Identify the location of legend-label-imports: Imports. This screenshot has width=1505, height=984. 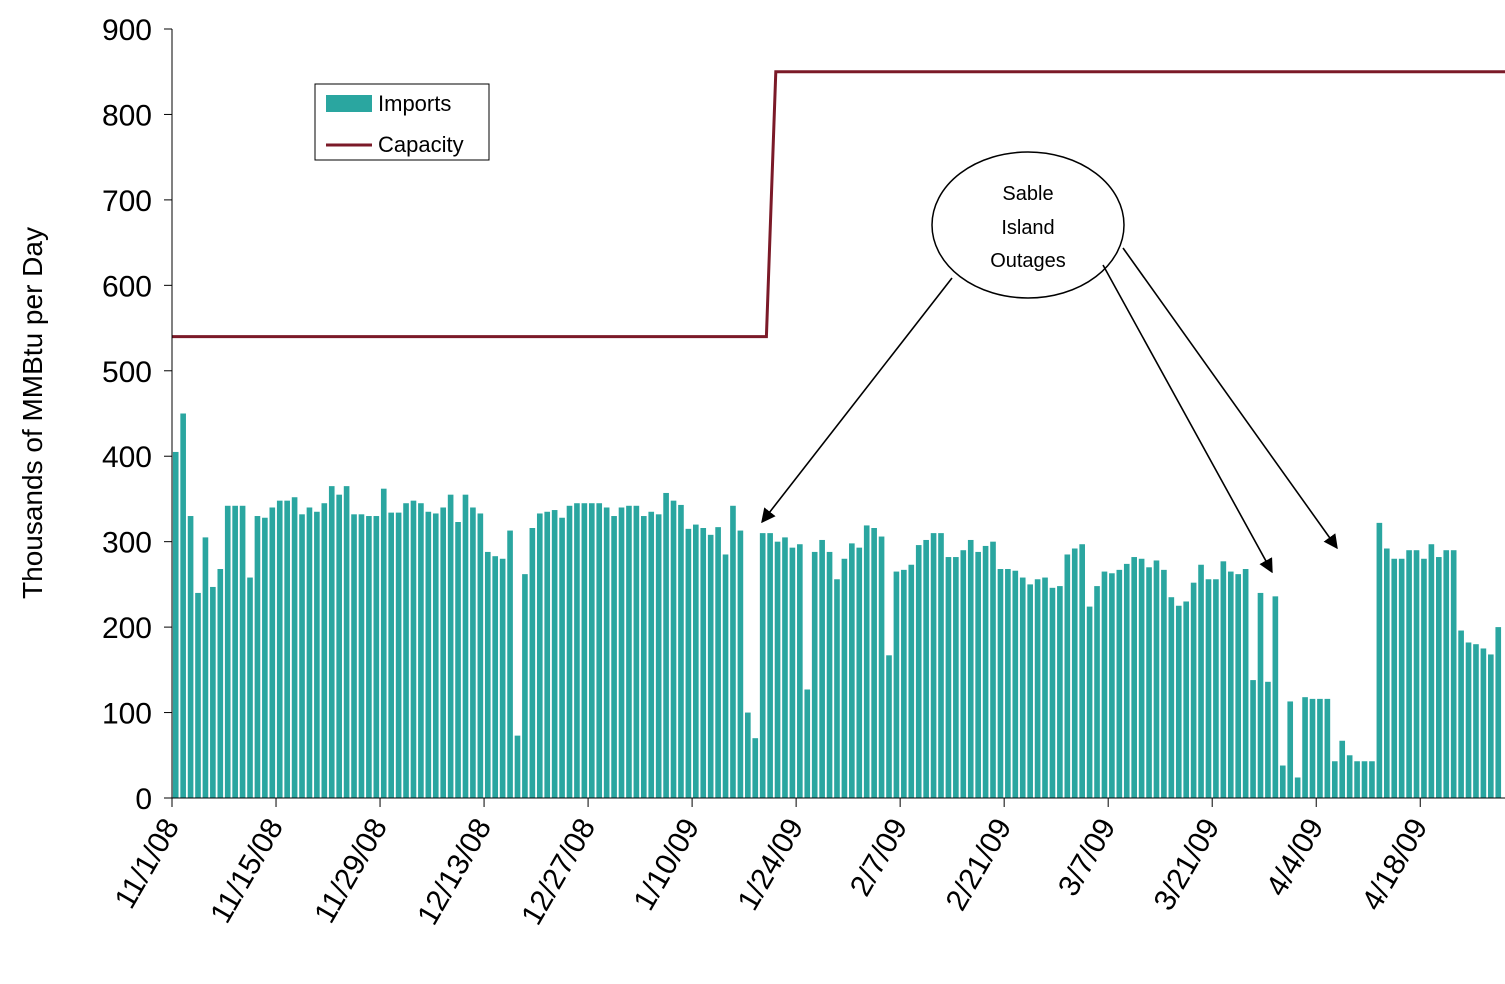
(414, 103).